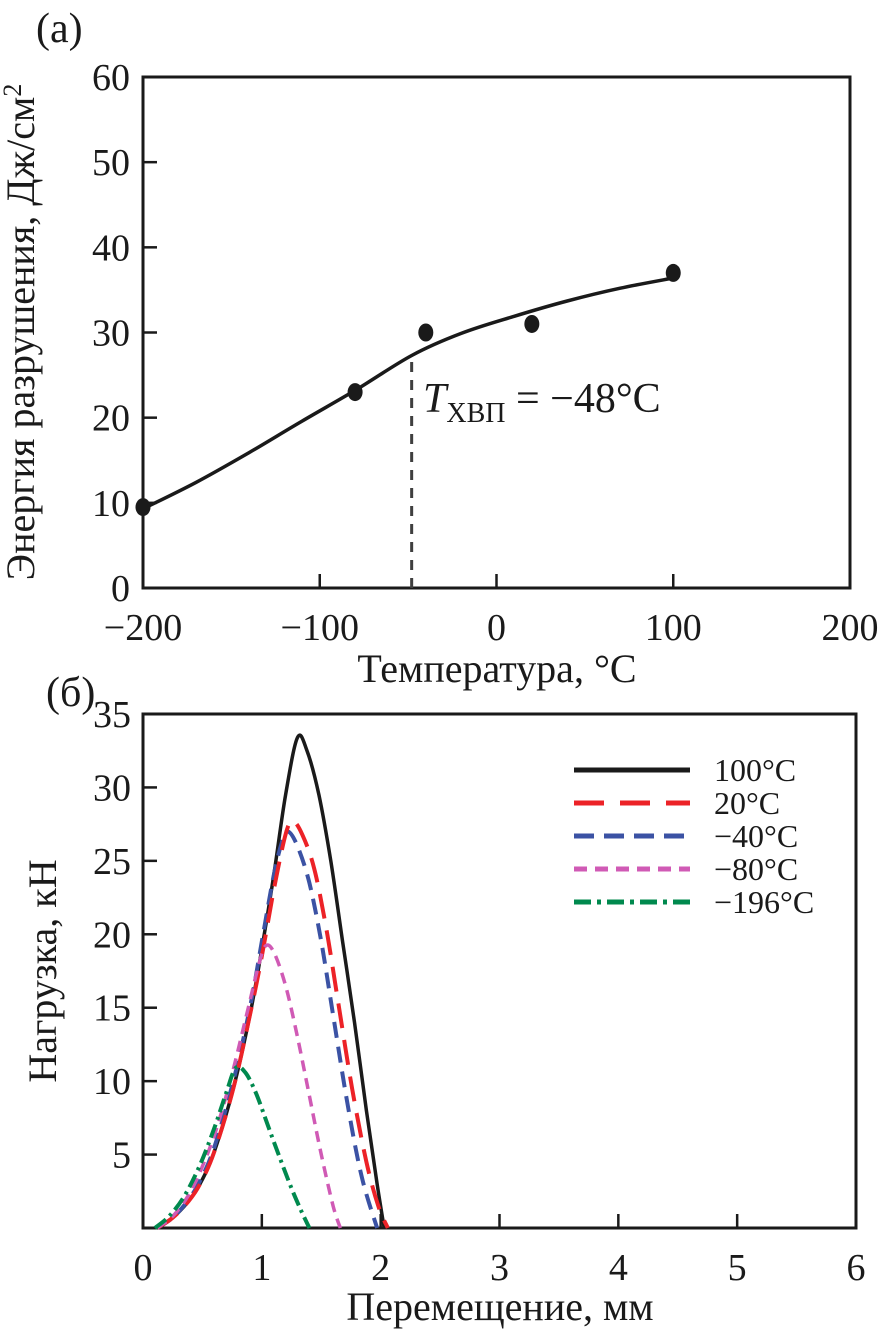  Describe the element at coordinates (112, 715) in the screenshot. I see `y-tick-label: 35` at that location.